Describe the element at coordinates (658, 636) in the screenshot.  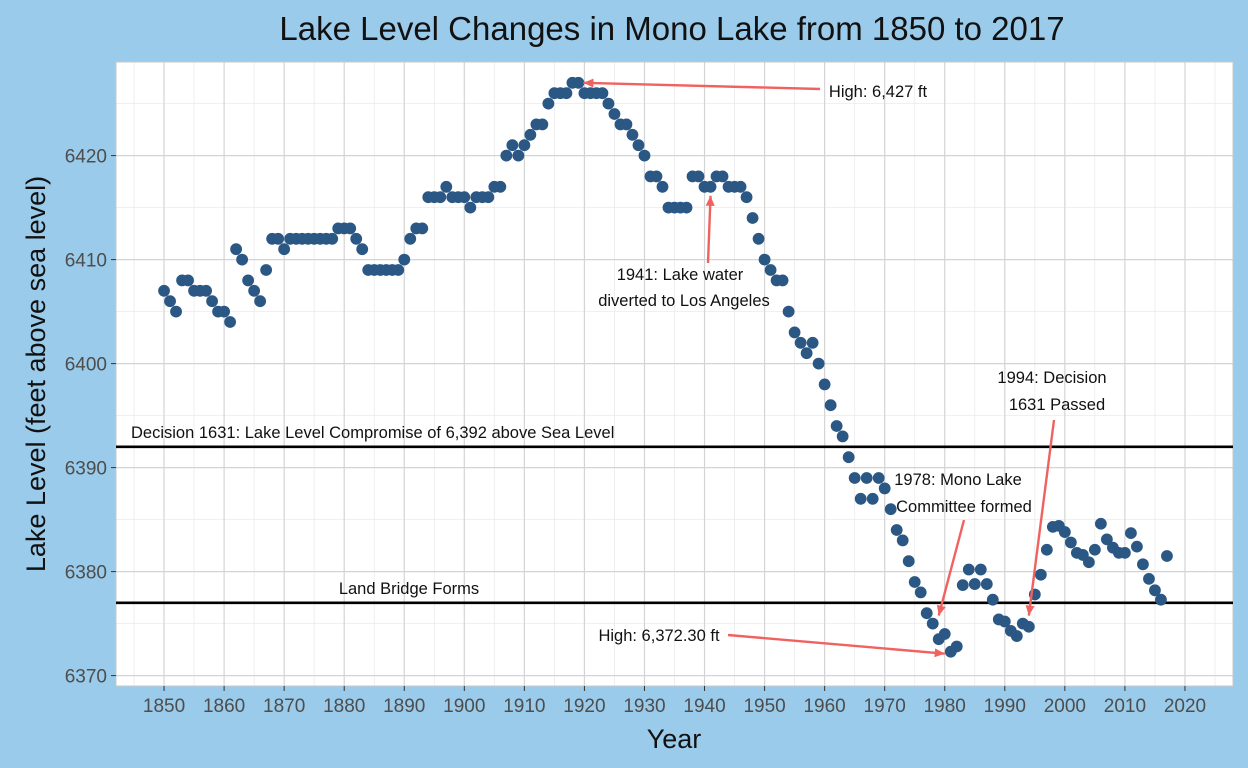
I see `annotation-label: High: 6,372.30 ft` at that location.